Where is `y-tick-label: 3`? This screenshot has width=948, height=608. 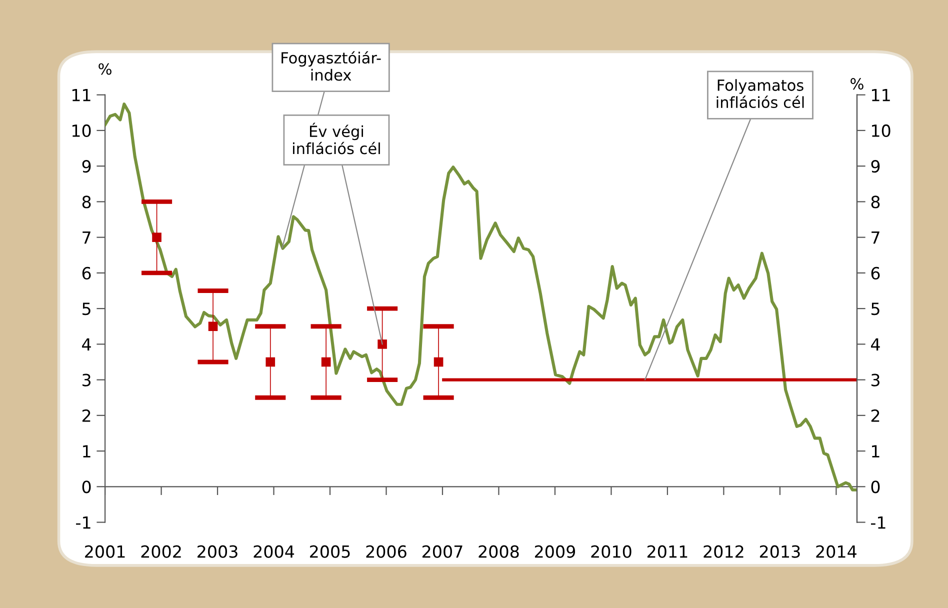
y-tick-label: 3 is located at coordinates (86, 380).